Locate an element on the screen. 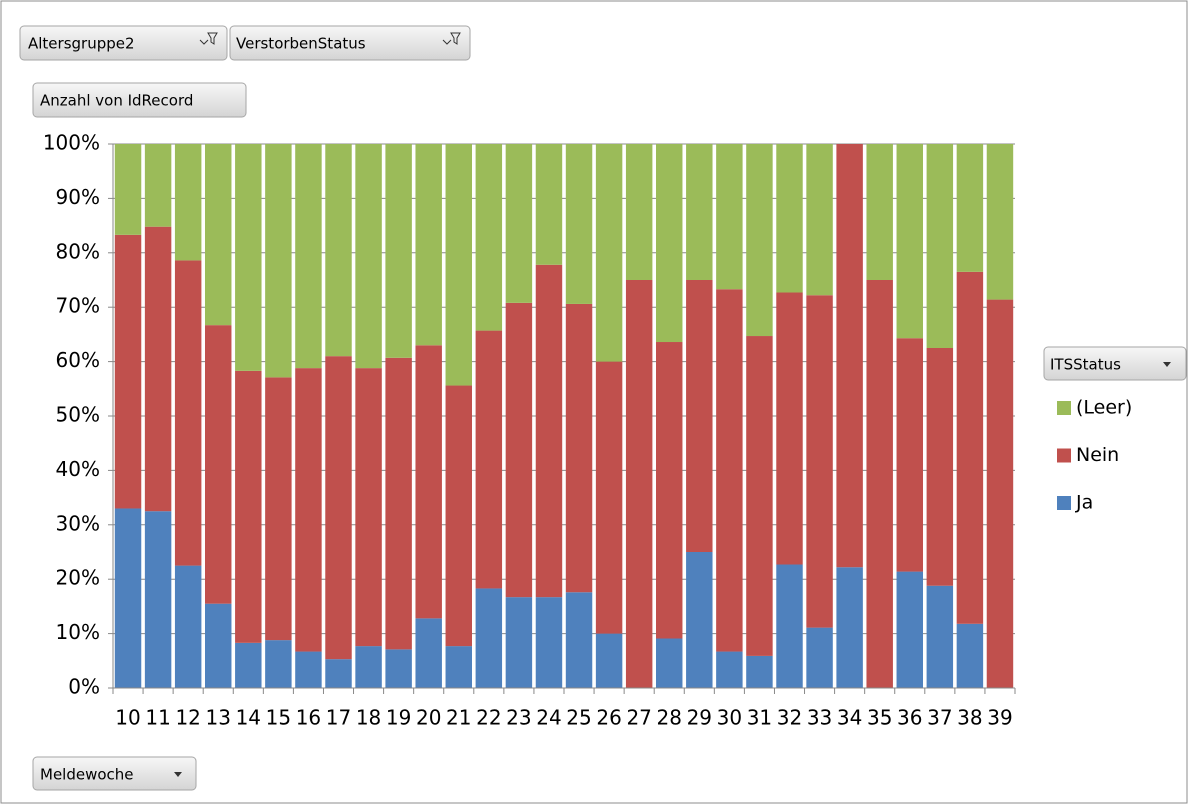 The height and width of the screenshot is (808, 1188). x-tick-label: 26 is located at coordinates (608, 718).